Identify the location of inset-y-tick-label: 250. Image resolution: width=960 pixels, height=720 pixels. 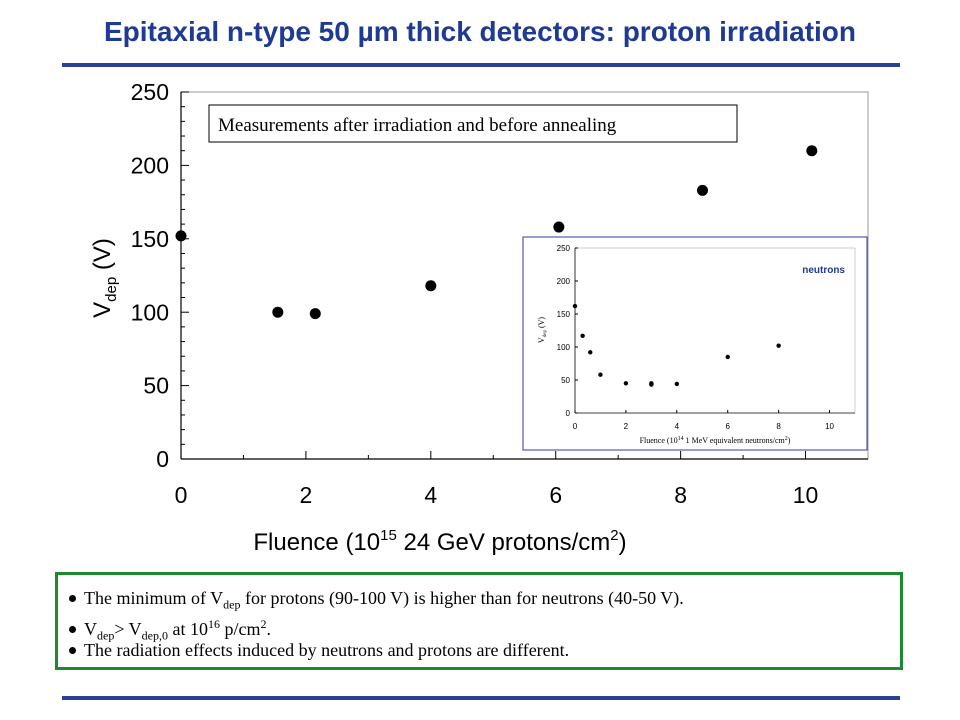
(564, 248).